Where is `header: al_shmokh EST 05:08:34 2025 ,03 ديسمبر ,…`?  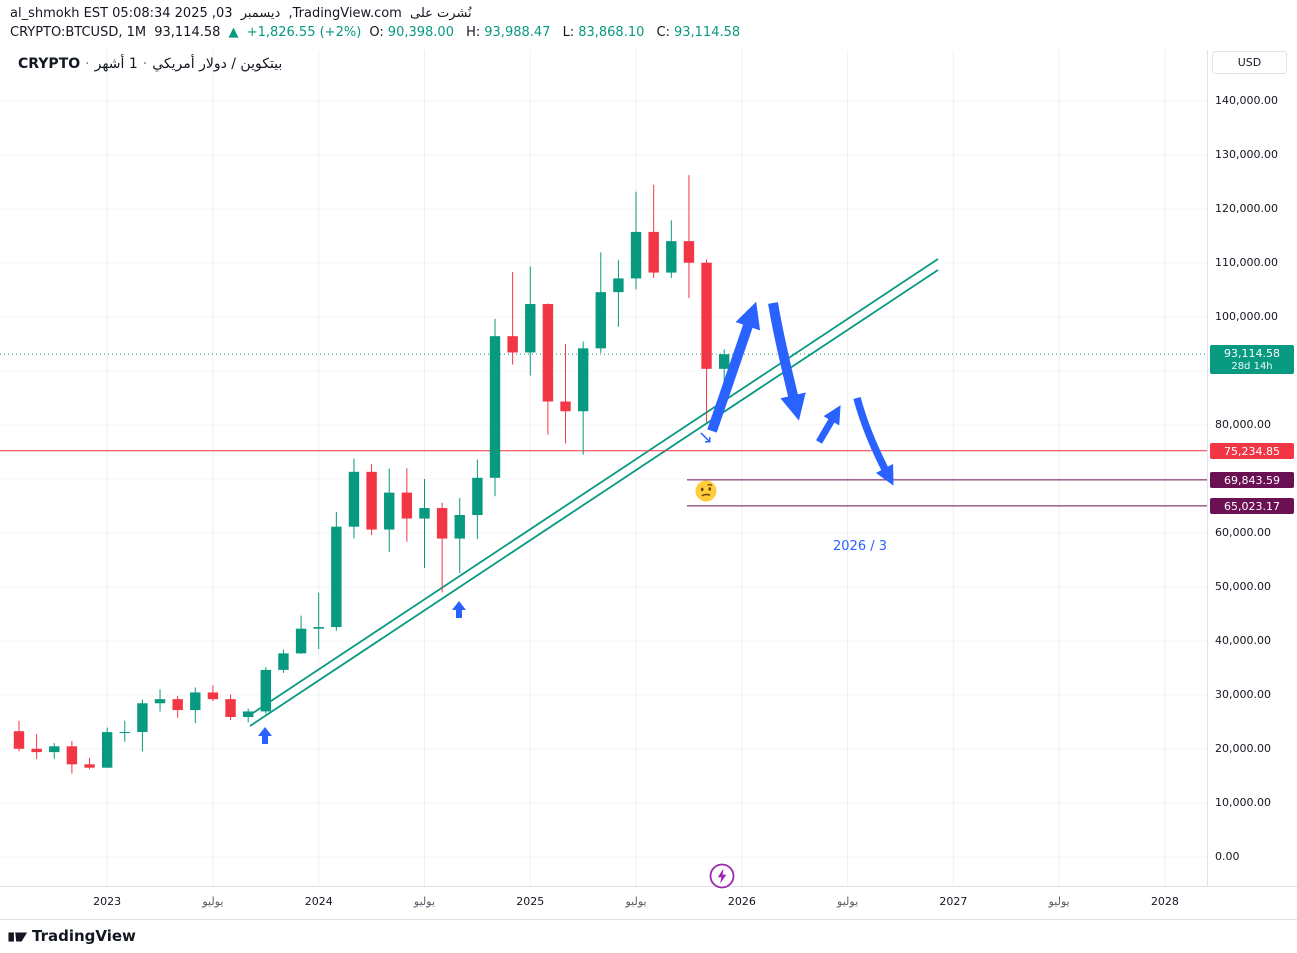
header: al_shmokh EST 05:08:34 2025 ,03 ديسمبر ,… is located at coordinates (648, 25).